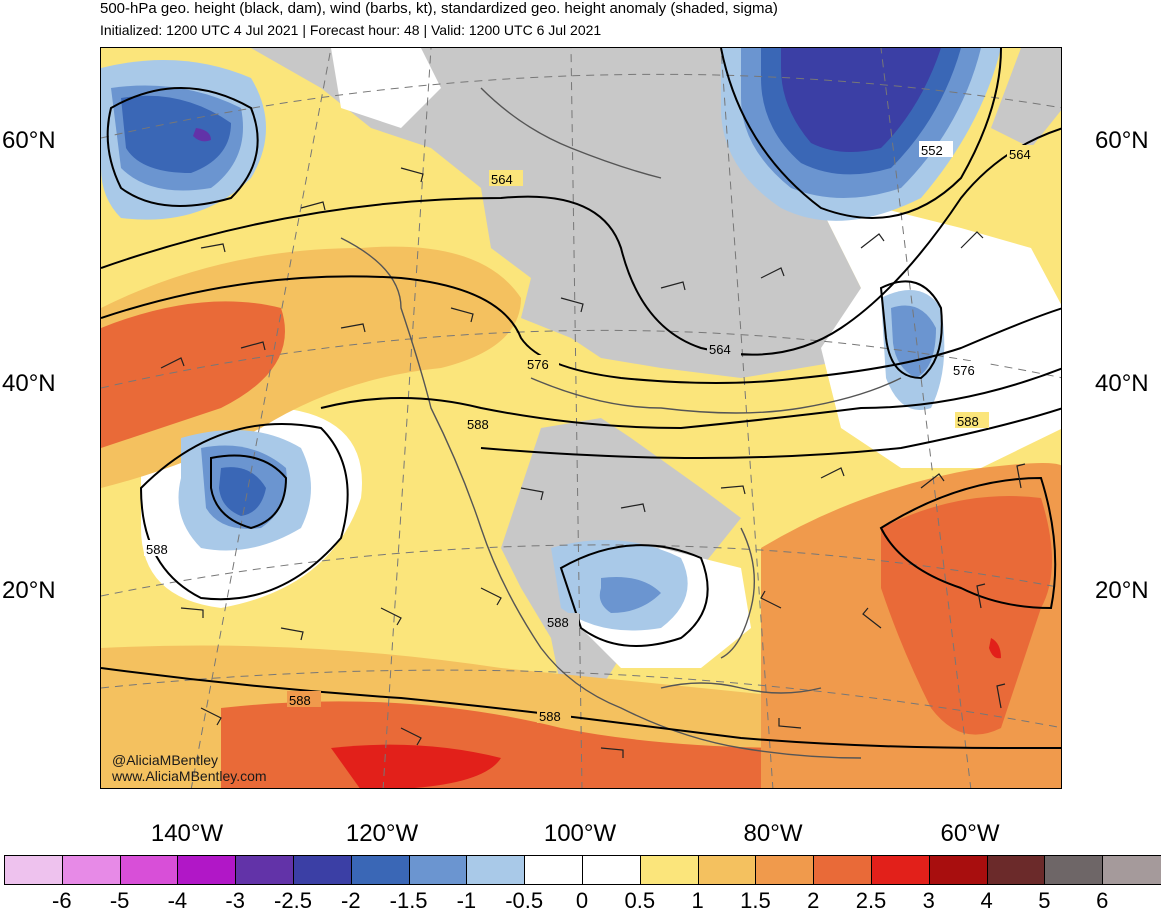  What do you see at coordinates (300, 700) in the screenshot?
I see `contour-label-588-southwest: 588` at bounding box center [300, 700].